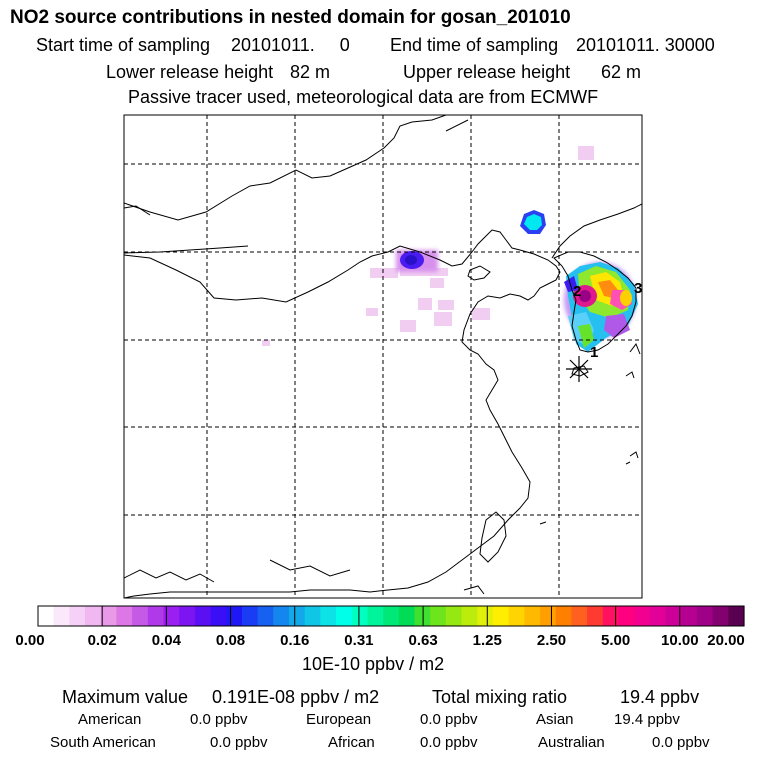 This screenshot has width=768, height=768. Describe the element at coordinates (487, 640) in the screenshot. I see `colorbar-tick-label: 1.25` at that location.